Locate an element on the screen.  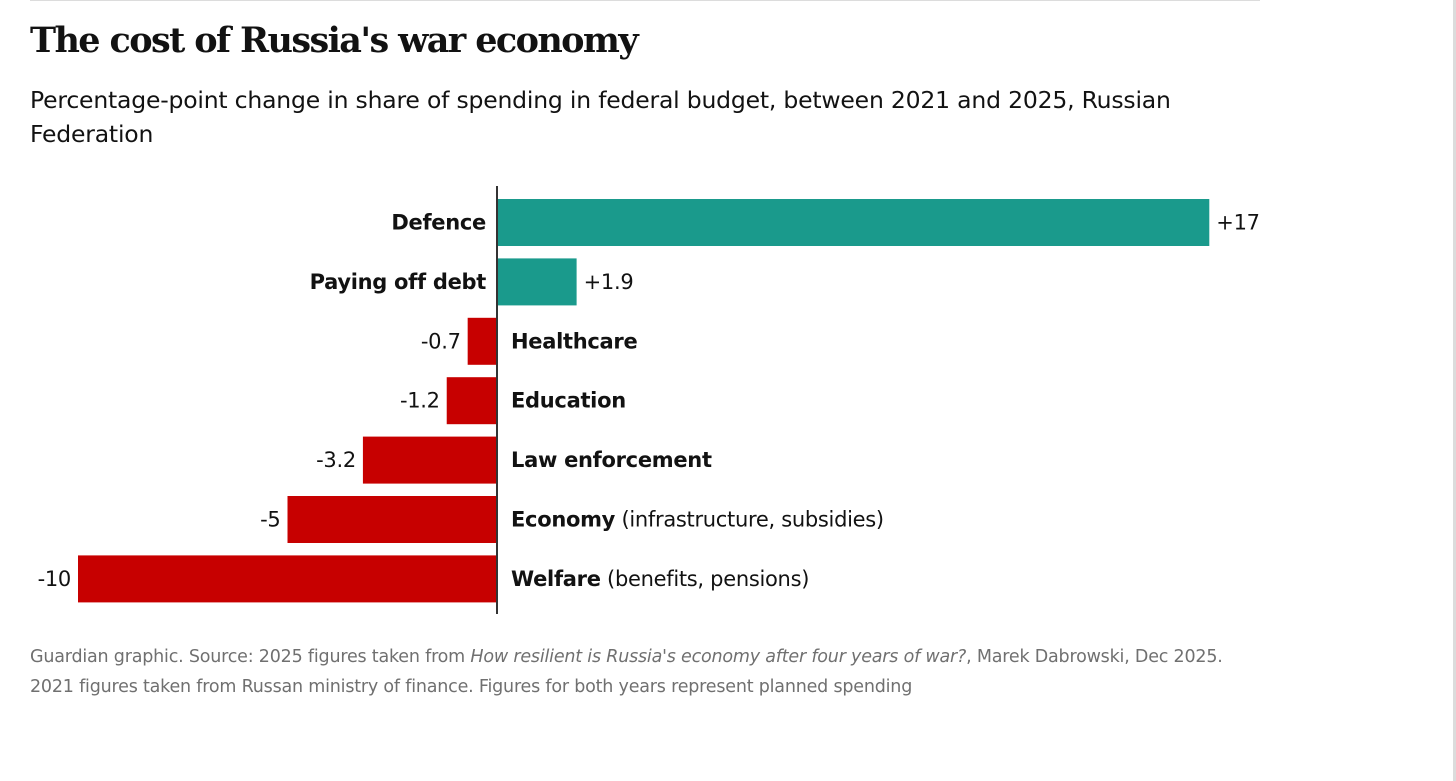
category-note: (infrastructure, subsidies) is located at coordinates (749, 520).